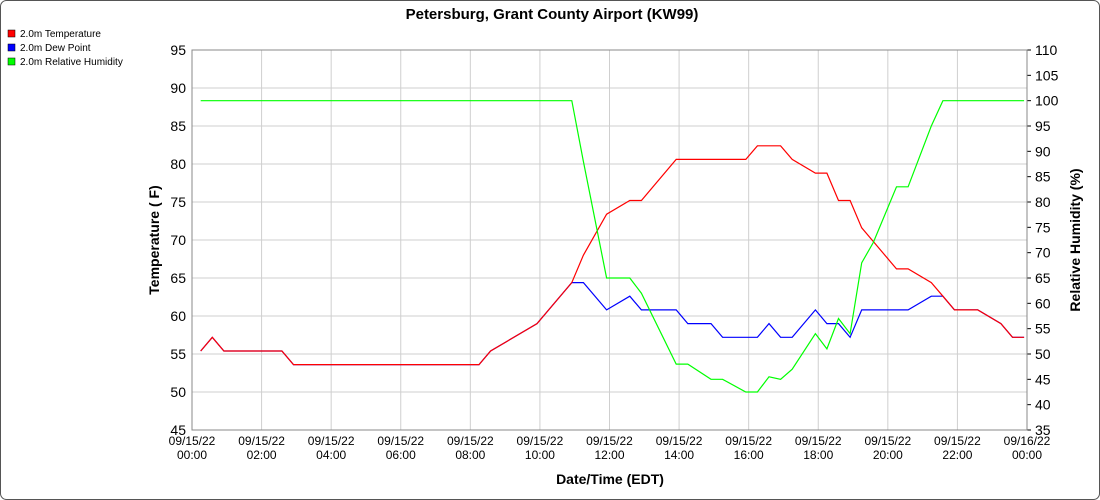  Describe the element at coordinates (1043, 430) in the screenshot. I see `y2-tick-label: 35` at that location.